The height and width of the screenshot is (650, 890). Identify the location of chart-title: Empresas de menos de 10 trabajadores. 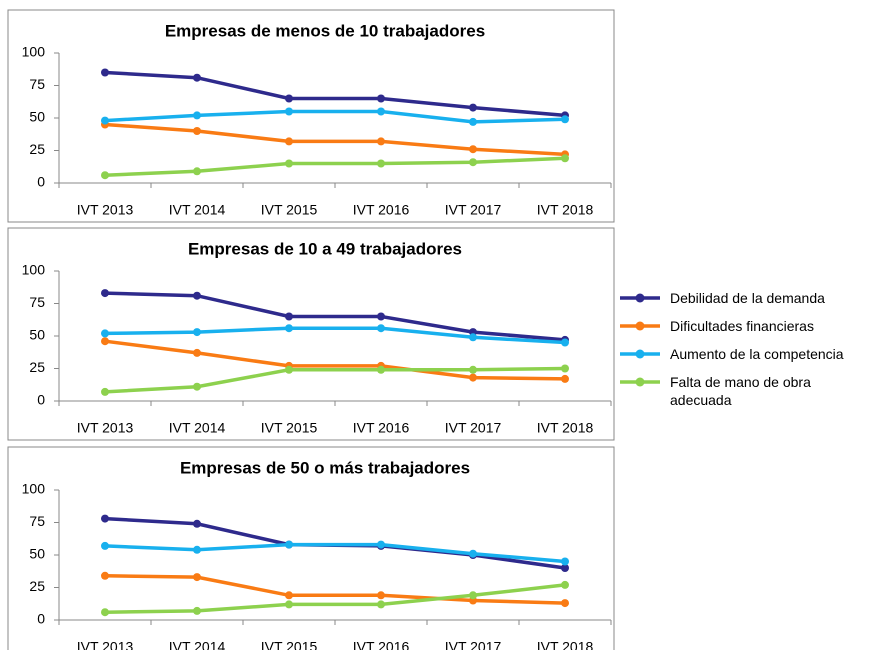
(325, 30).